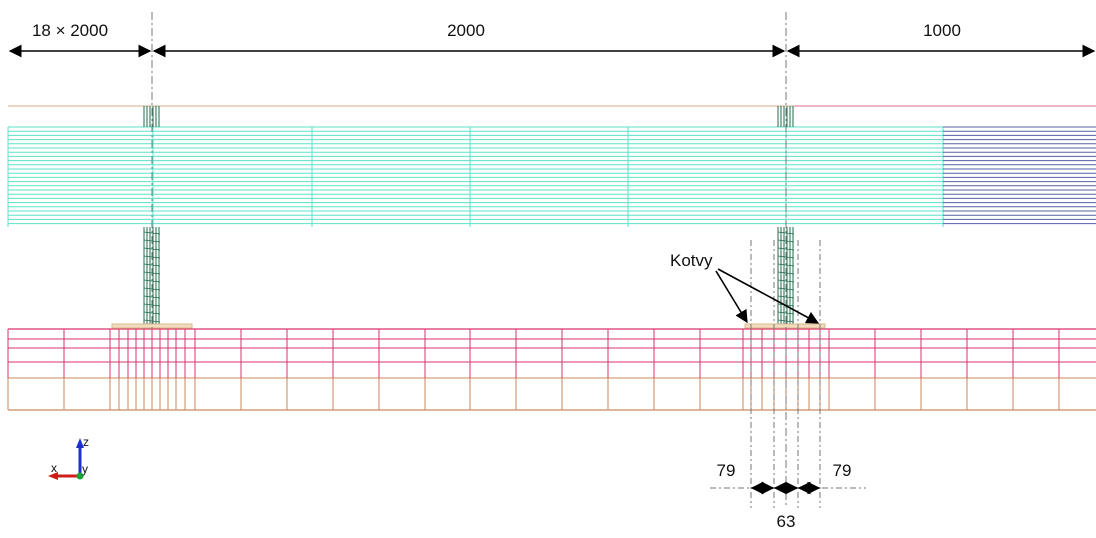  I want to click on dim-label-bottom-center: 63, so click(786, 521).